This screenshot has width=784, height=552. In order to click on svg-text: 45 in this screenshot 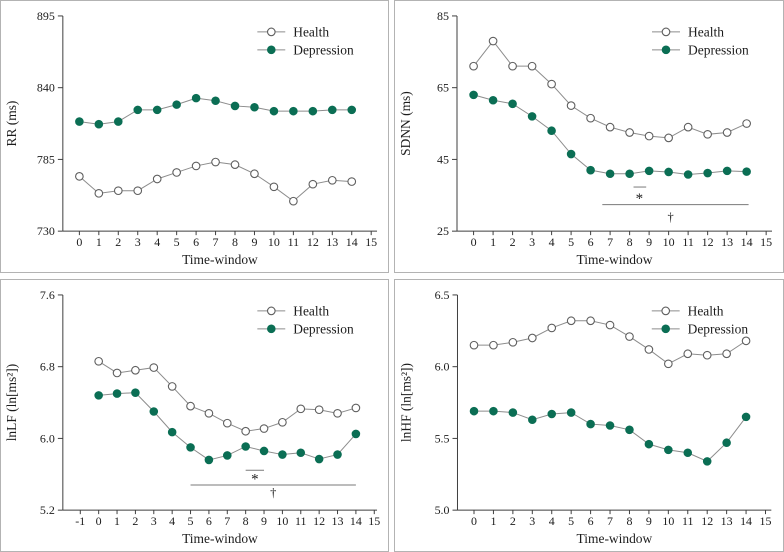, I will do `click(443, 159)`.